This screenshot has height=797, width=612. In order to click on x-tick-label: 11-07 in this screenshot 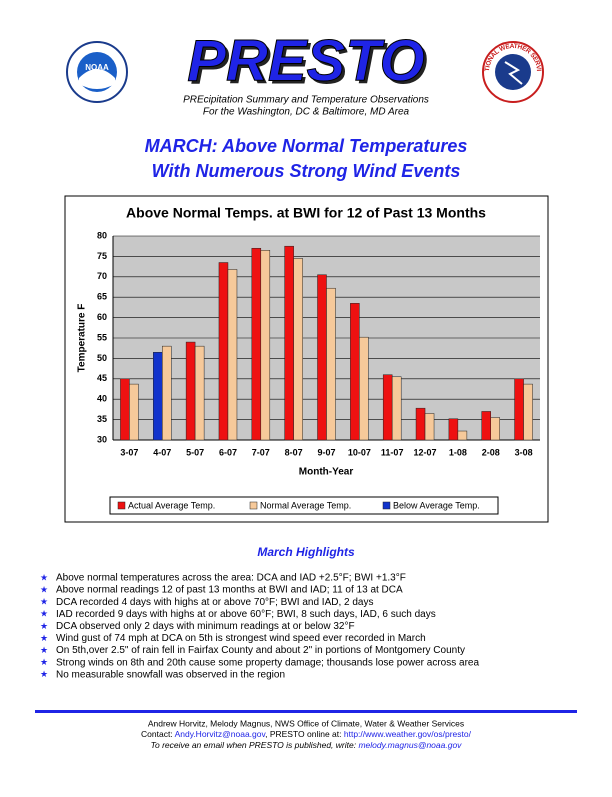, I will do `click(392, 452)`.